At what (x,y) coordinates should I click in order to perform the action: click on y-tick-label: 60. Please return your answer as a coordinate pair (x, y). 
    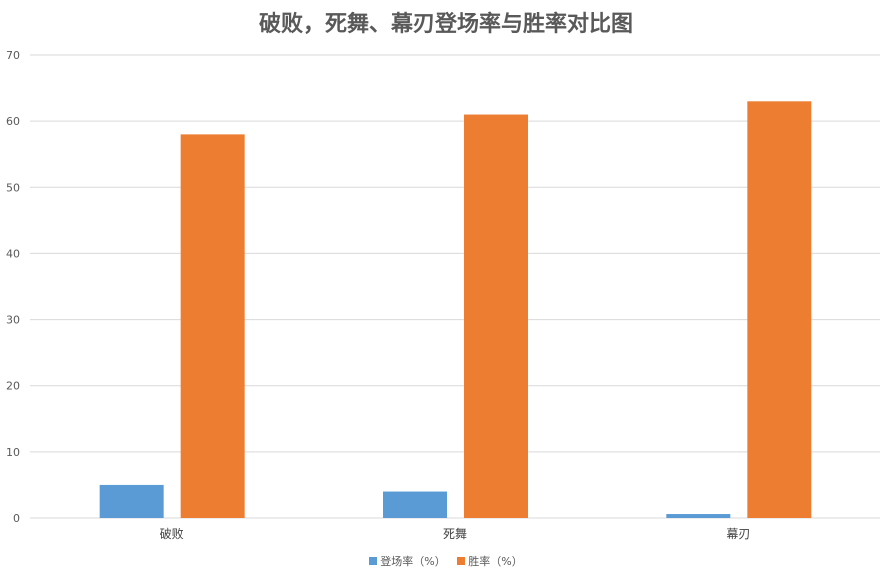
    Looking at the image, I should click on (13, 121).